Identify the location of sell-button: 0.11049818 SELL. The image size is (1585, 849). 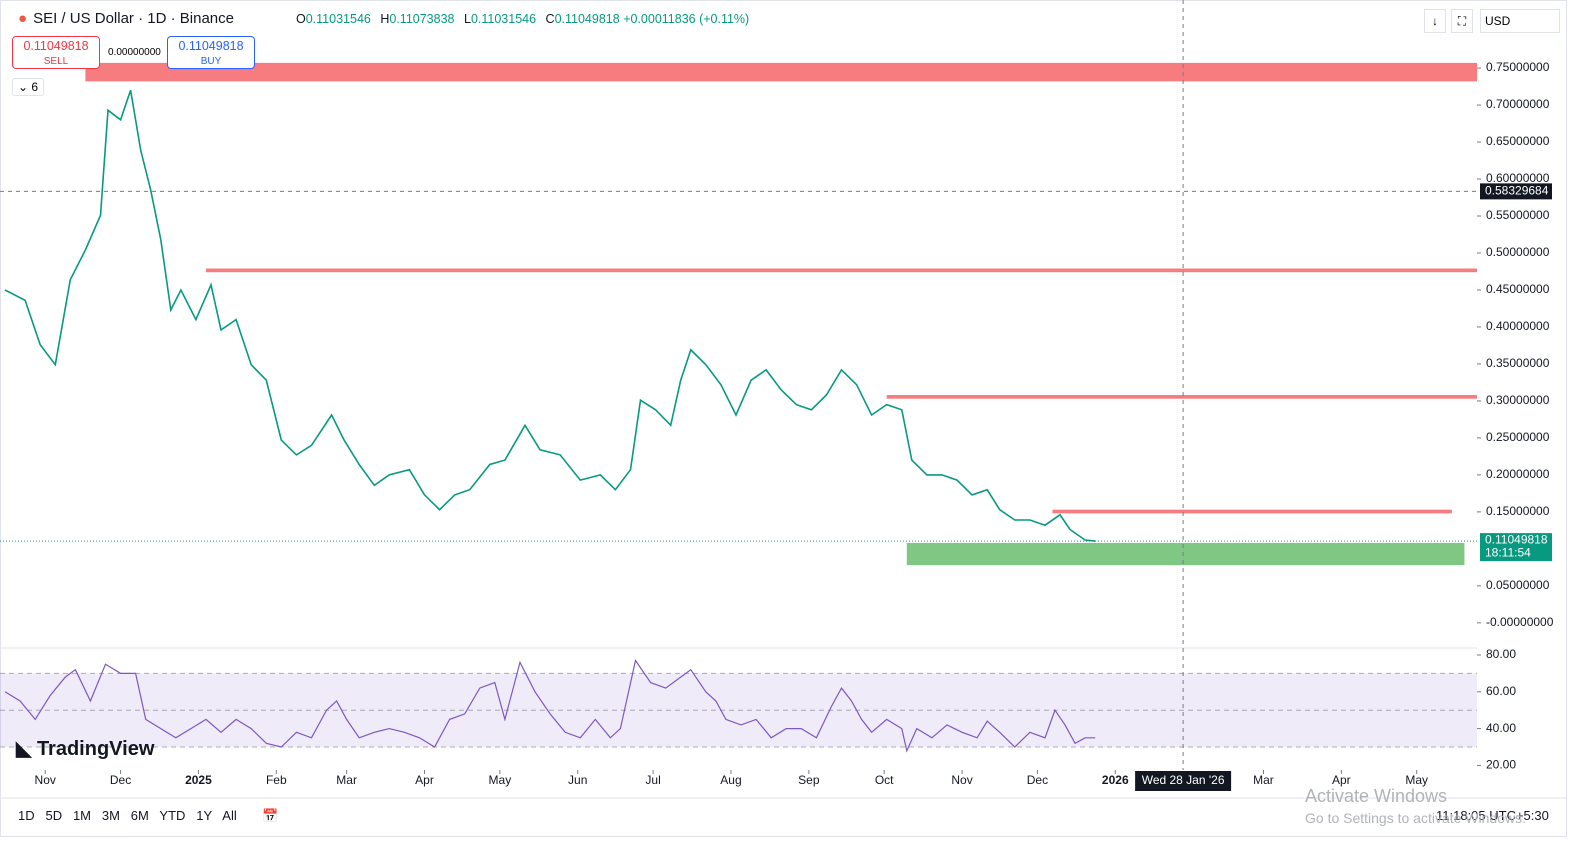
(56, 52).